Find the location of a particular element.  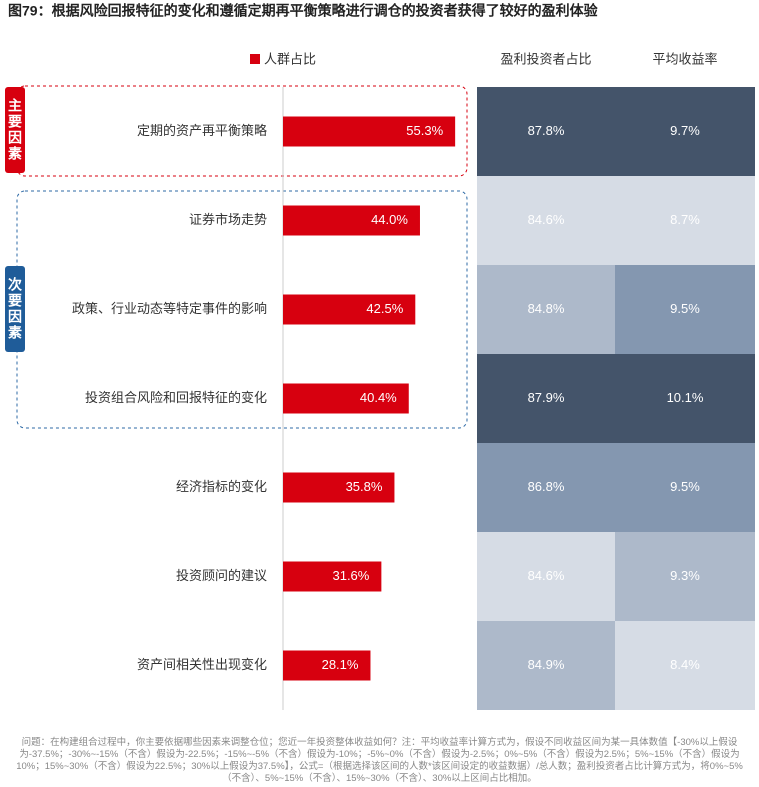

category-label: 证券市场走势 is located at coordinates (228, 219).